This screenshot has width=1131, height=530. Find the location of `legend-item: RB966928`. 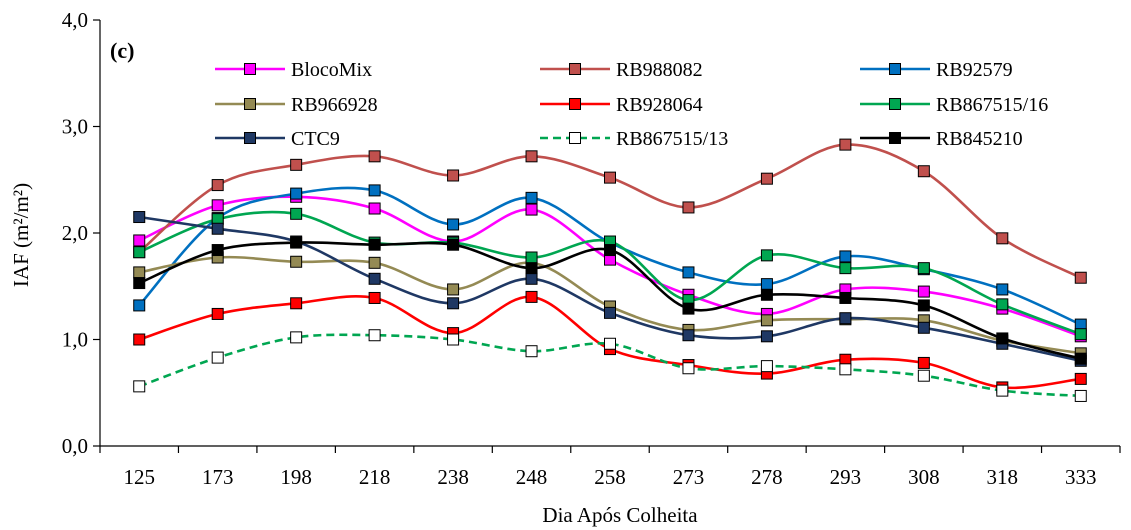

legend-item: RB966928 is located at coordinates (296, 105).